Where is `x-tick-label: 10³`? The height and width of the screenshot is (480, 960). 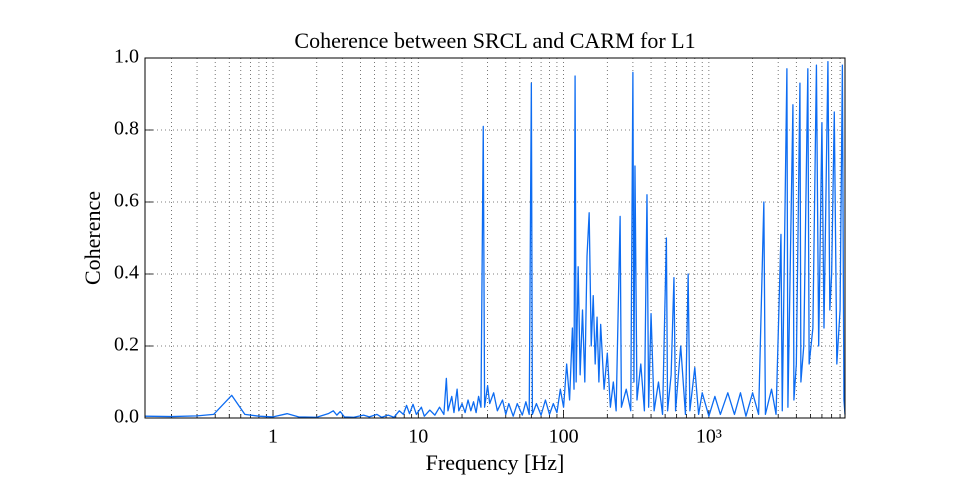 x-tick-label: 10³ is located at coordinates (709, 437).